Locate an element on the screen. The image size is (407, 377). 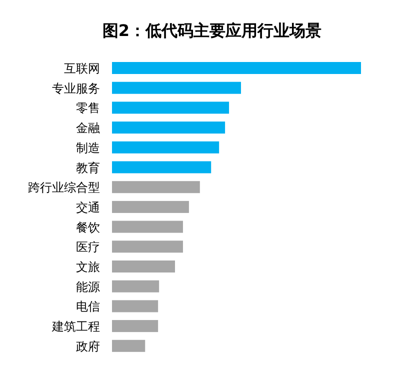
y-tick-label: 电信 is located at coordinates (88, 307).